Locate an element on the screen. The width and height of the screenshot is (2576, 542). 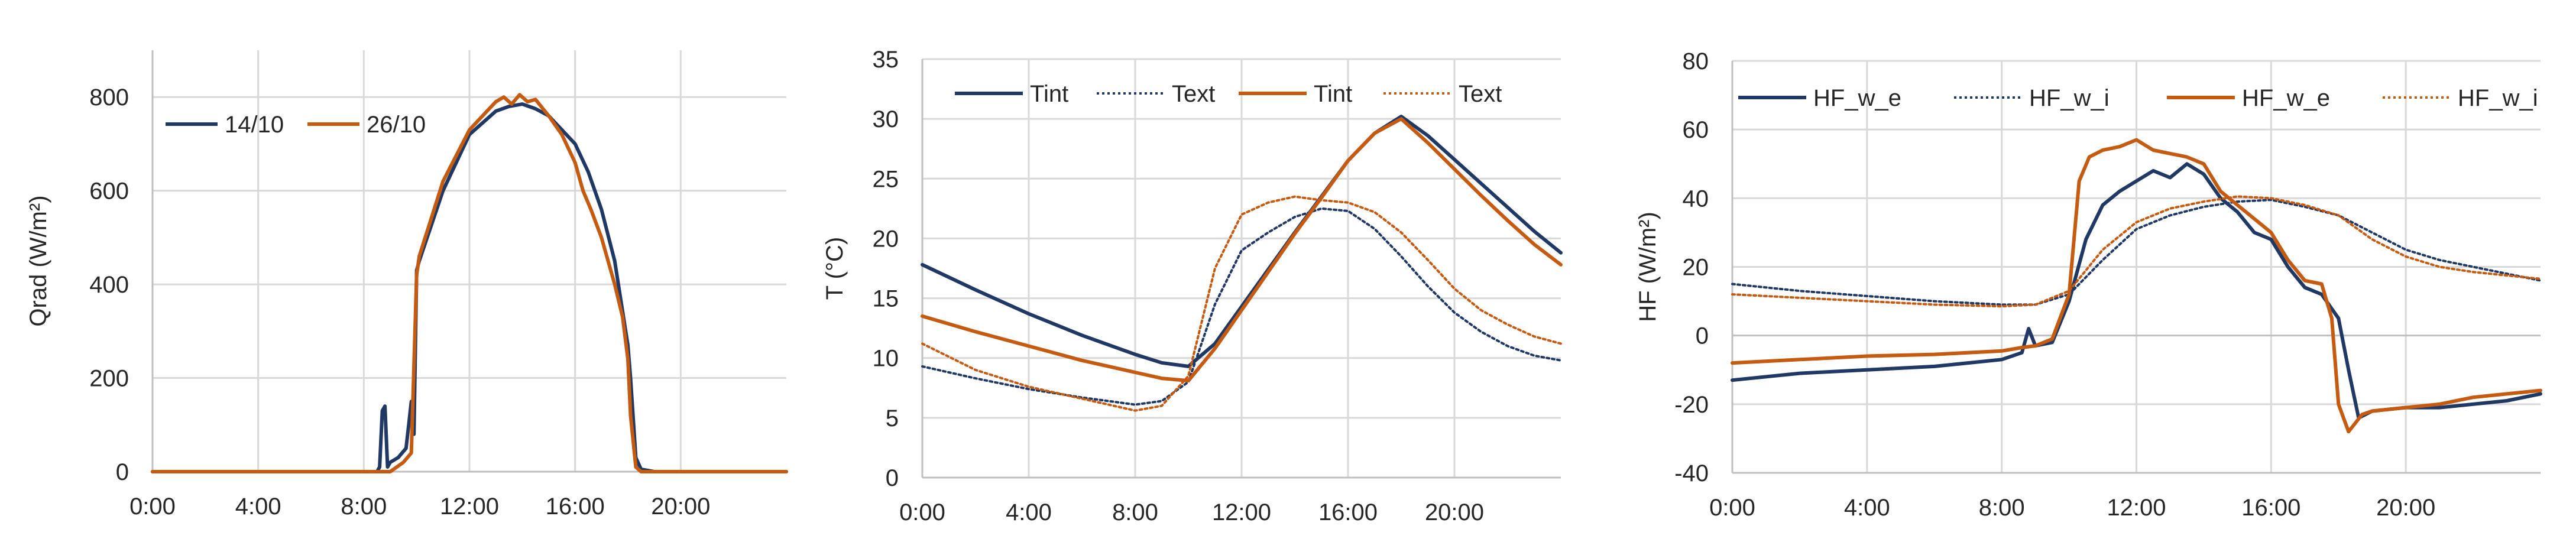
y-tick-label: 200 is located at coordinates (109, 379).